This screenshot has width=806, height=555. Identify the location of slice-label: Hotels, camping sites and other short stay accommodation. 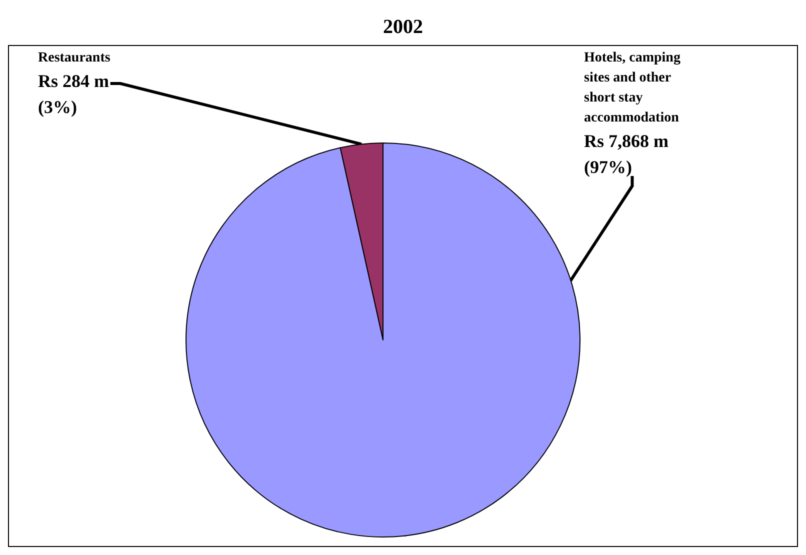
(632, 88).